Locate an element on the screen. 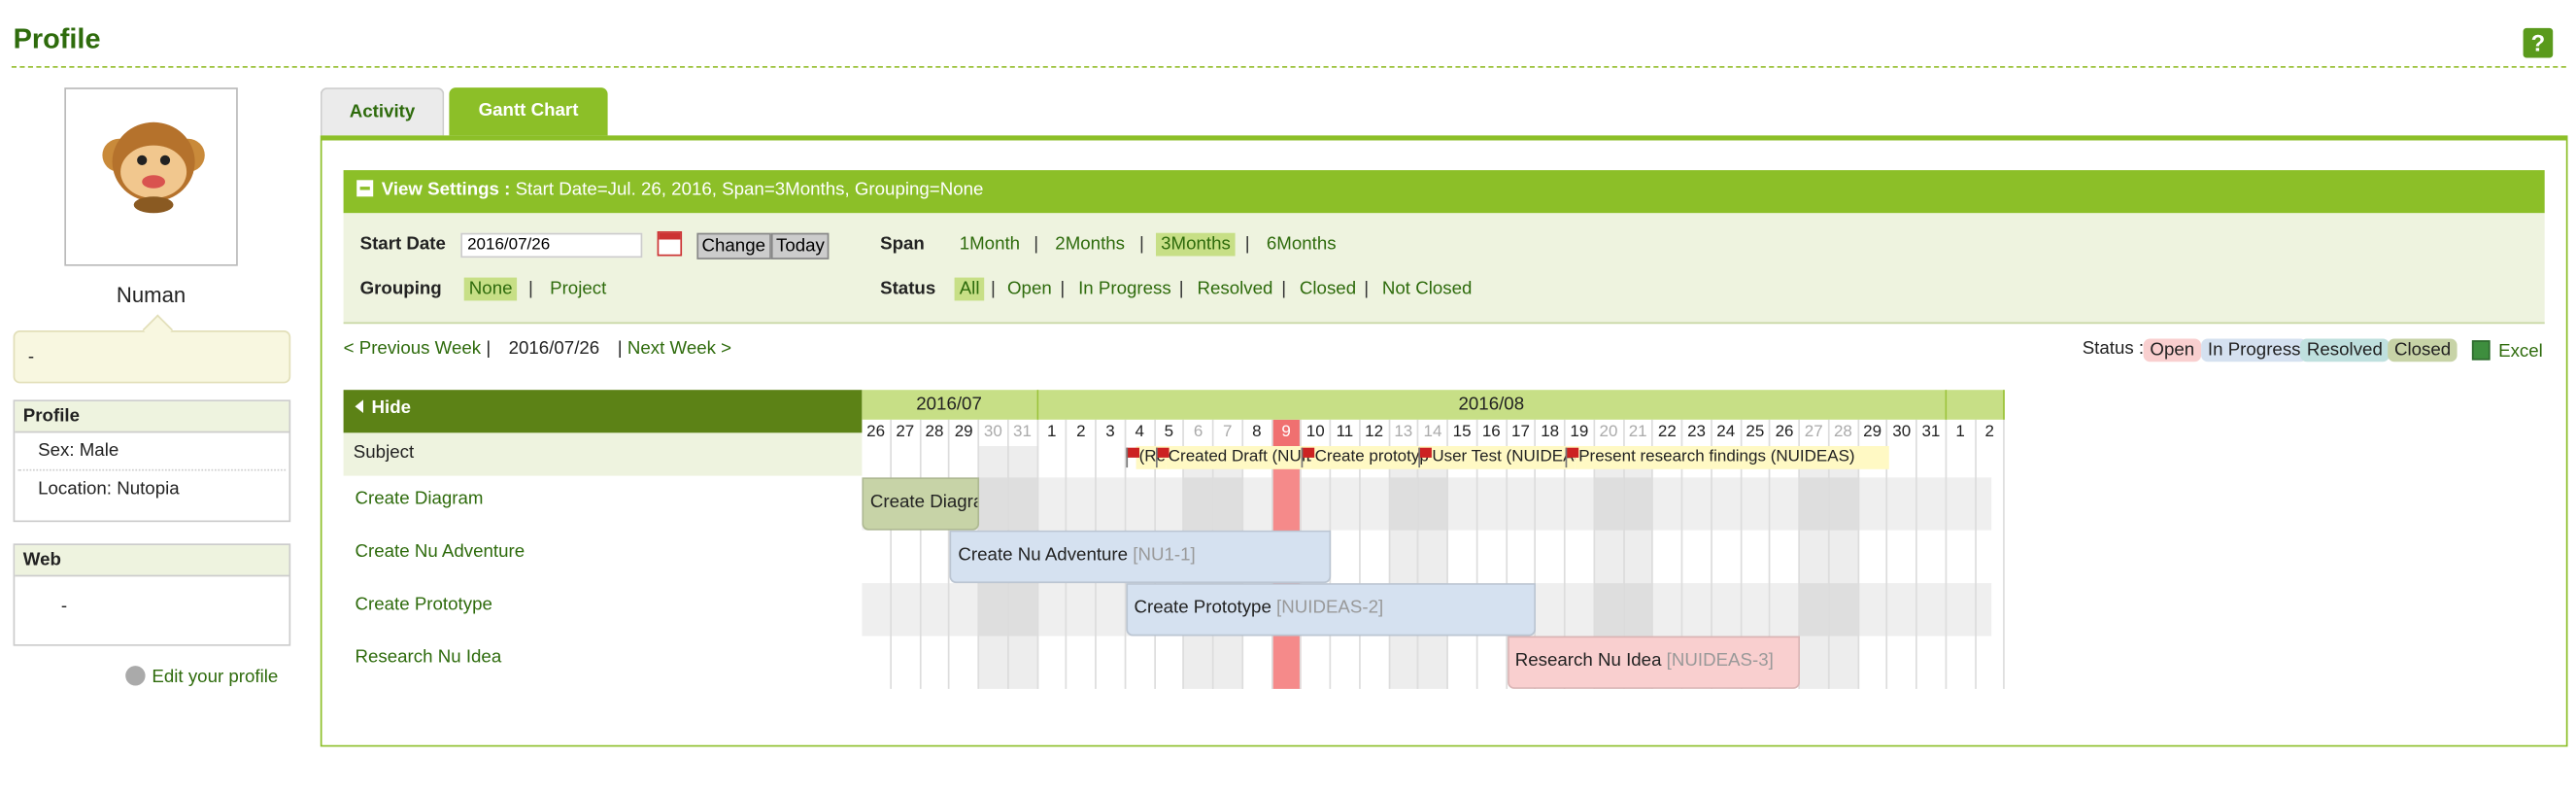  collapse-icon is located at coordinates (365, 188).